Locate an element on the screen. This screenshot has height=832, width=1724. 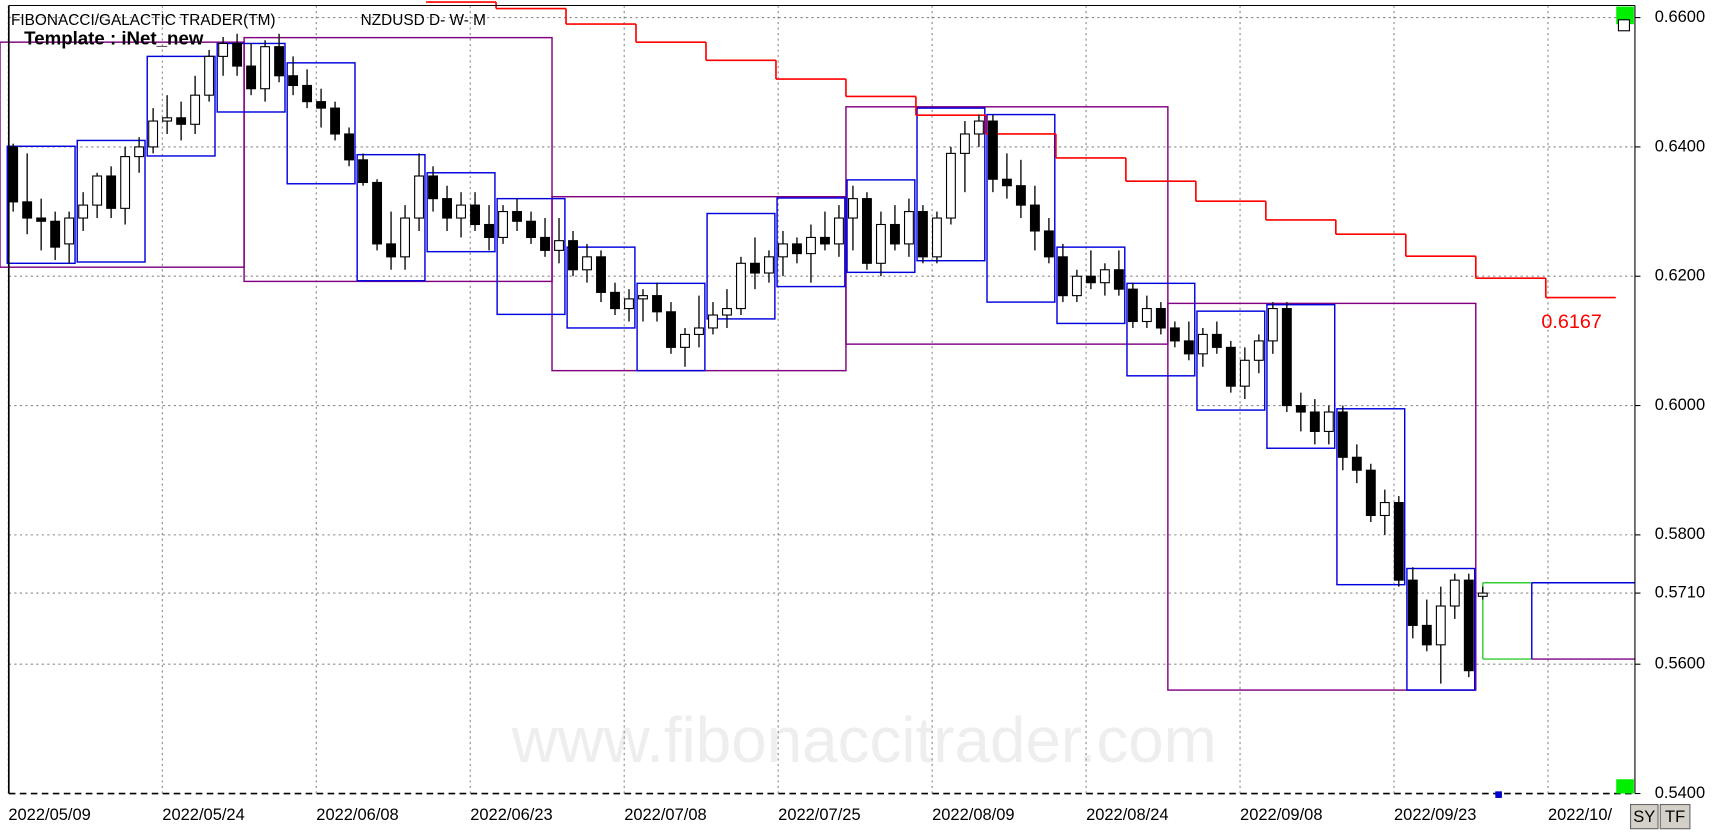
cursor-marker is located at coordinates (1498, 794).